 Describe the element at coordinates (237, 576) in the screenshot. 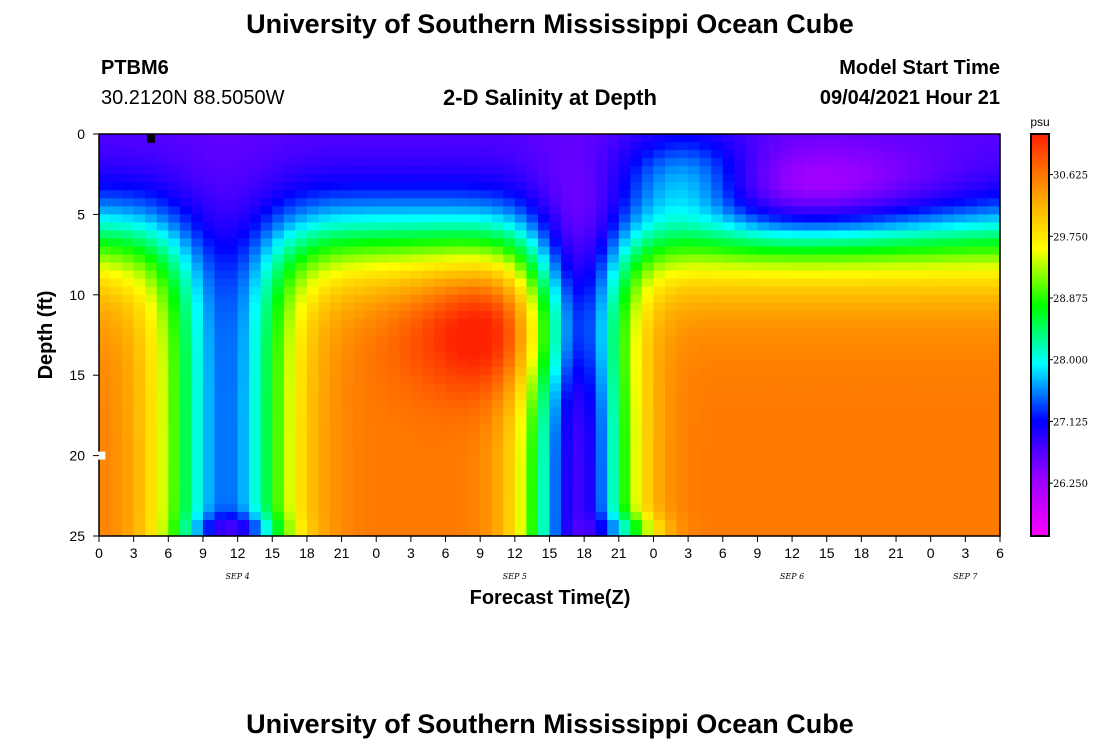

I see `x-day-label: SEP 4` at that location.